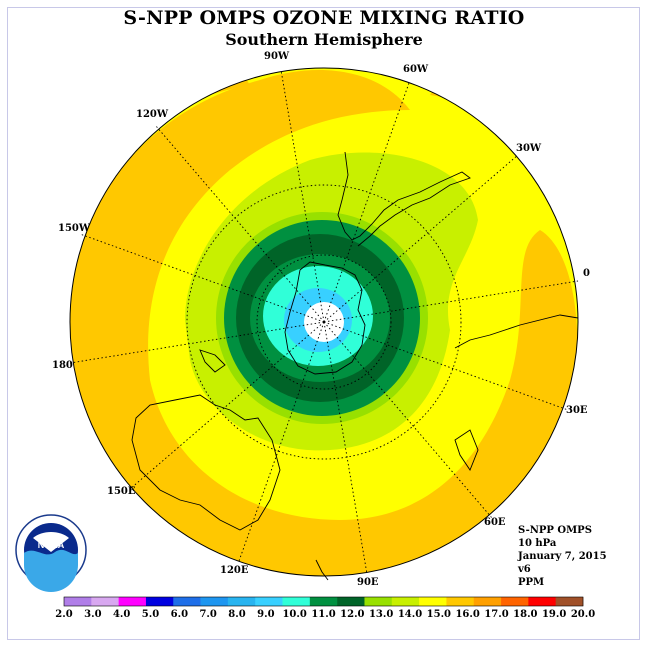 This screenshot has height=648, width=648. What do you see at coordinates (555, 530) in the screenshot?
I see `info-instrument: S-NPP OMPS` at bounding box center [555, 530].